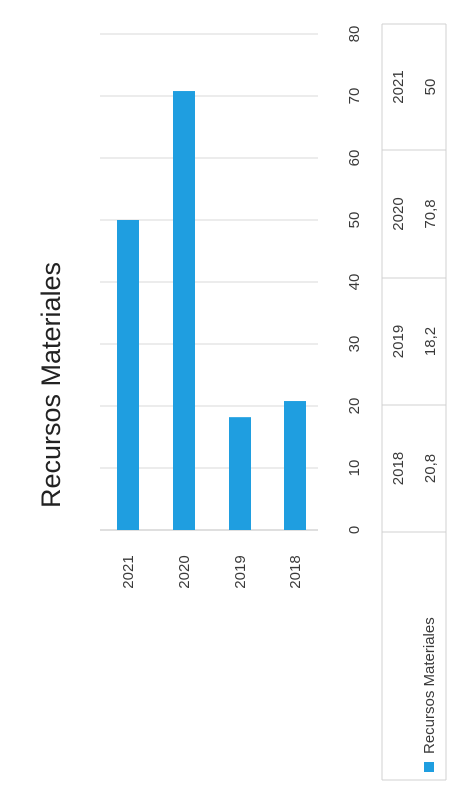 The width and height of the screenshot is (472, 802). Describe the element at coordinates (212, 571) in the screenshot. I see `category-axis-labels: 2021 2020 2019 2018` at that location.